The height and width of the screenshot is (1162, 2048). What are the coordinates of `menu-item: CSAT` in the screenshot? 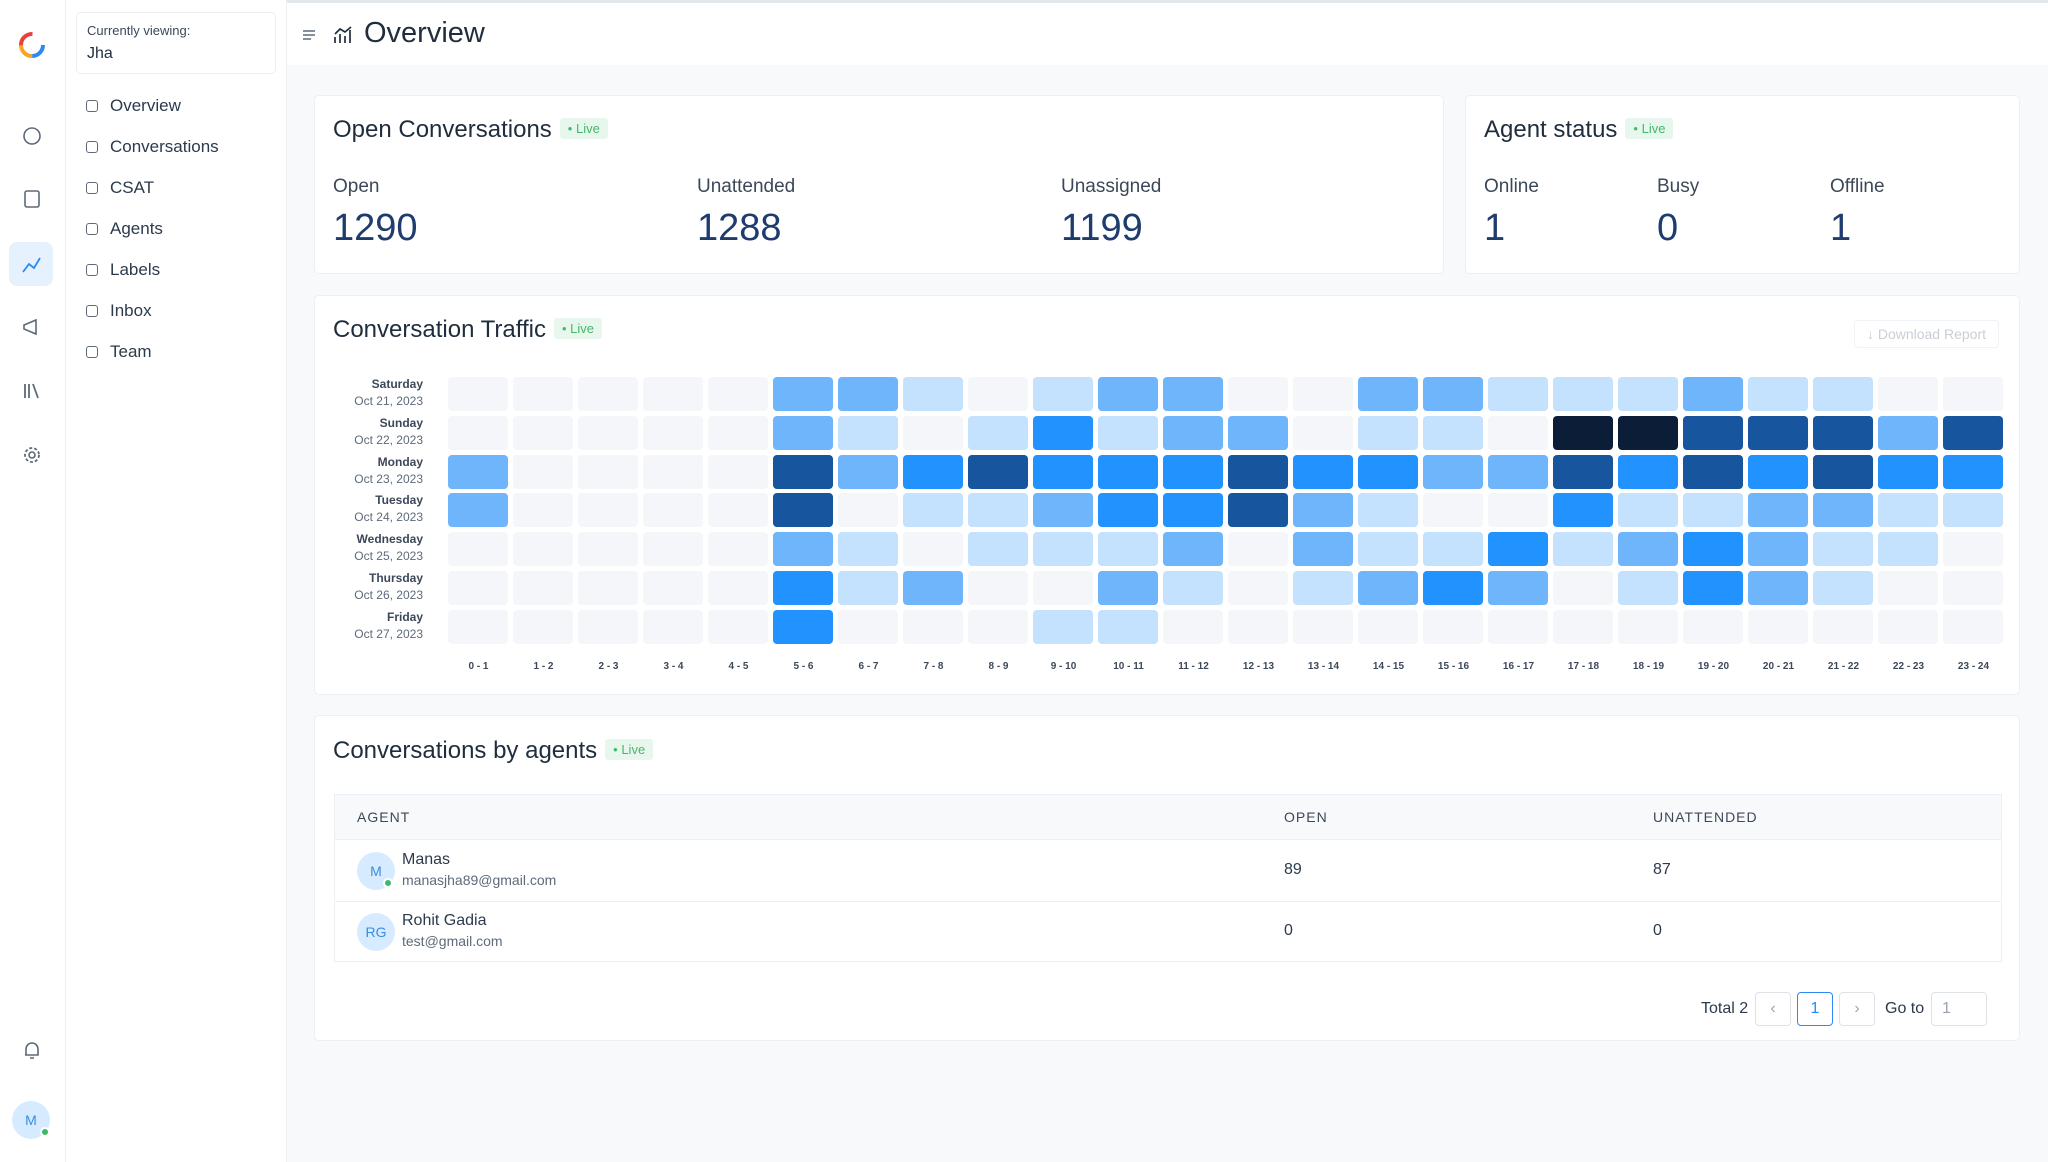 It's located at (132, 187).